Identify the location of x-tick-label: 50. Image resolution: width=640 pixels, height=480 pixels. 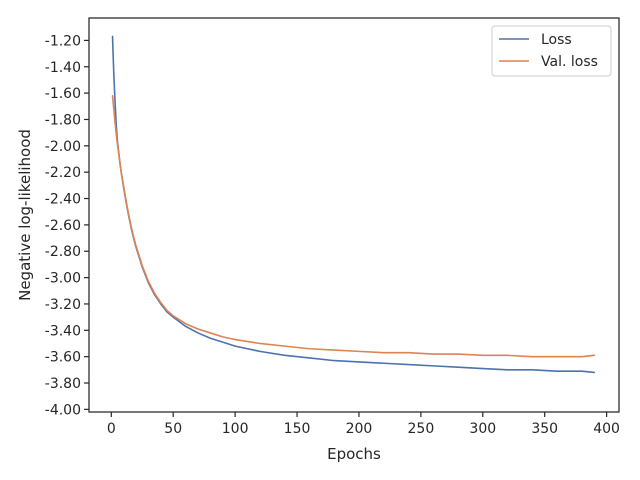
(173, 429).